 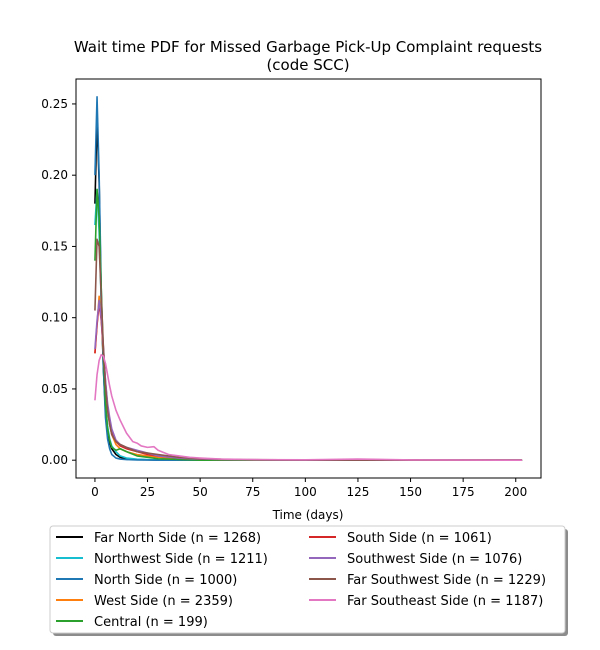 What do you see at coordinates (410, 492) in the screenshot?
I see `x-tick-label: 150` at bounding box center [410, 492].